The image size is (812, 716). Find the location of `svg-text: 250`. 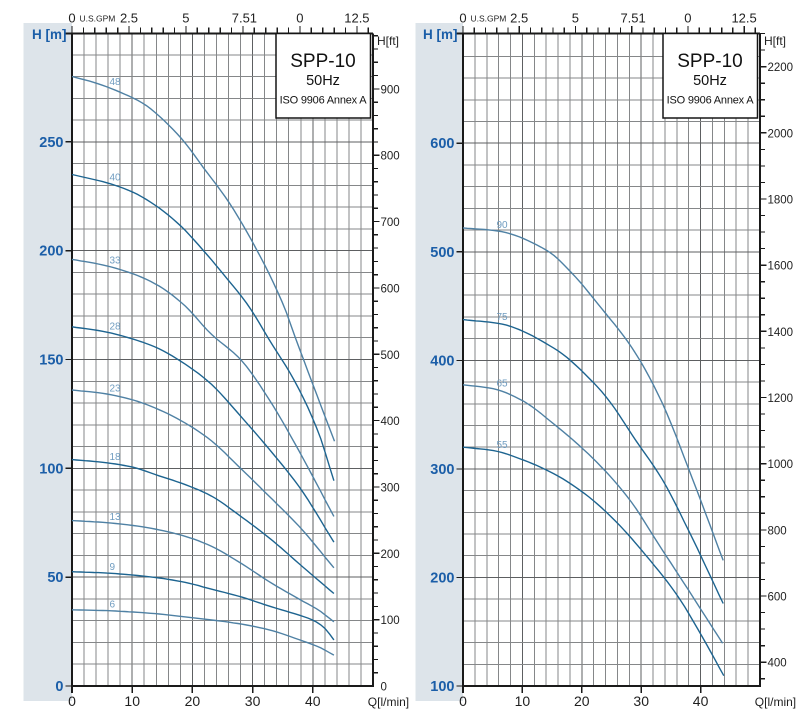

svg-text: 250 is located at coordinates (51, 143).